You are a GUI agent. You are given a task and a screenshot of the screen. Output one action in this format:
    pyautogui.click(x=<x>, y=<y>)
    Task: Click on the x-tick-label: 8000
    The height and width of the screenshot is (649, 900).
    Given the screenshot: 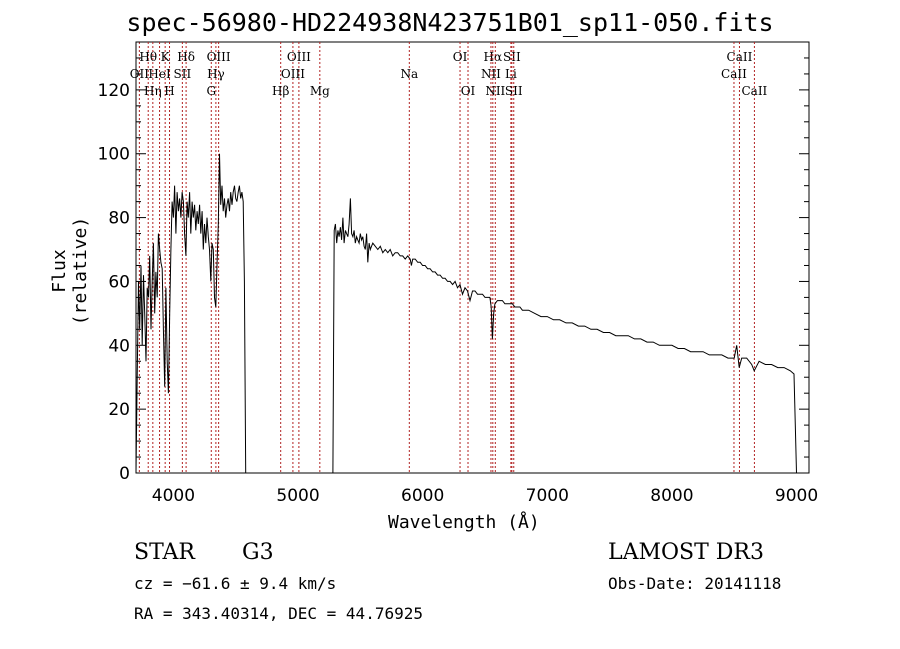 What is the action you would take?
    pyautogui.click(x=671, y=496)
    